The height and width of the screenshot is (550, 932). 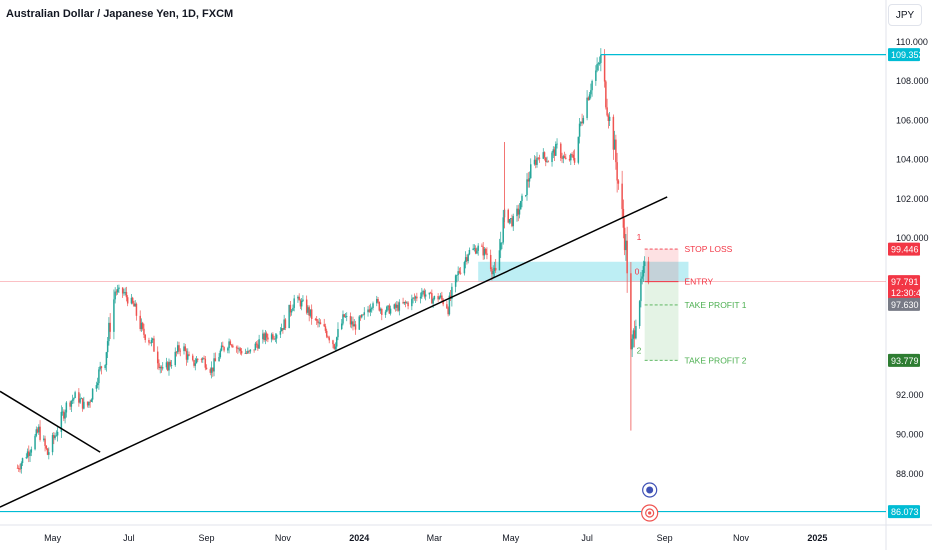 What do you see at coordinates (708, 249) in the screenshot?
I see `stop-loss-label: STOP LOSS` at bounding box center [708, 249].